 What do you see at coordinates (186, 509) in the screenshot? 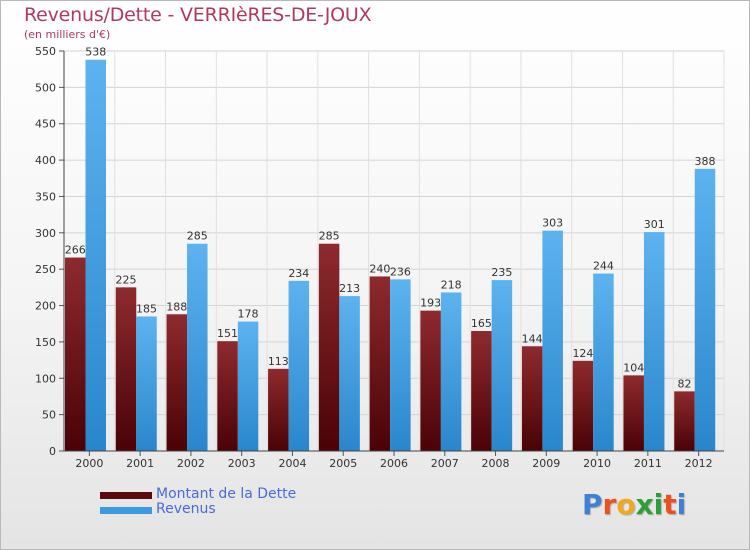
I see `legend-label-revenus: Revenus` at bounding box center [186, 509].